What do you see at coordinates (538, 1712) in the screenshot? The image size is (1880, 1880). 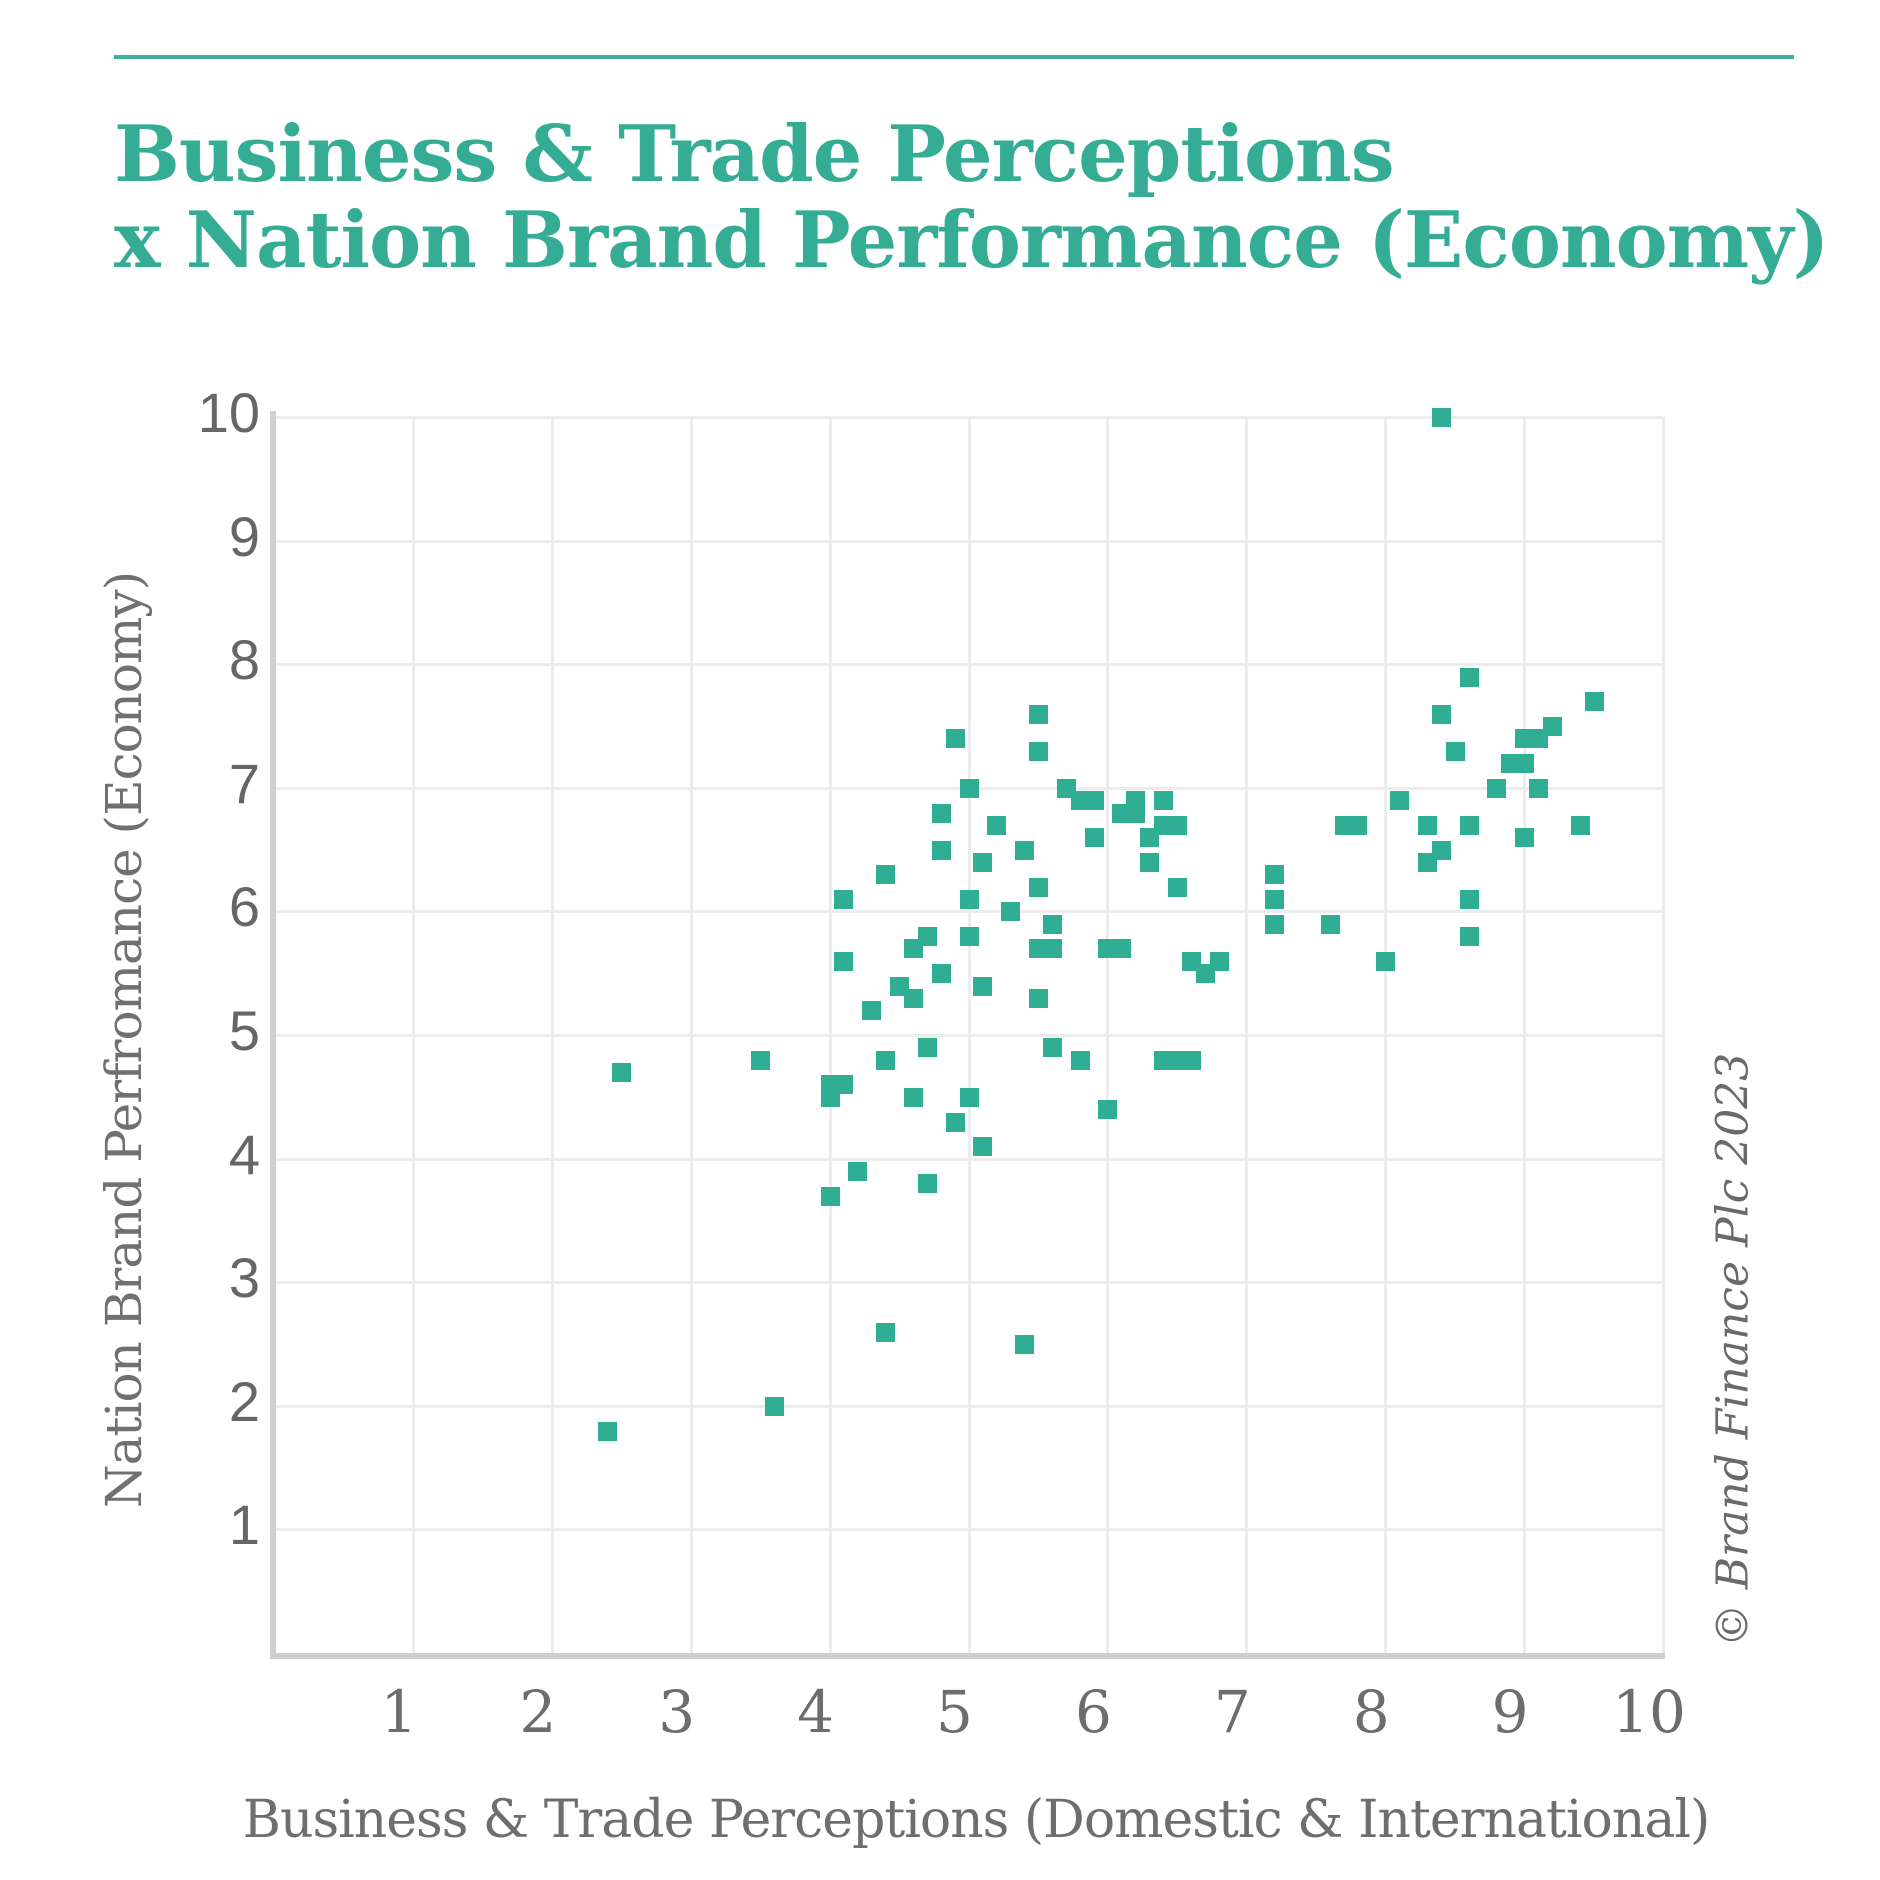 I see `x-tick-label: 2` at bounding box center [538, 1712].